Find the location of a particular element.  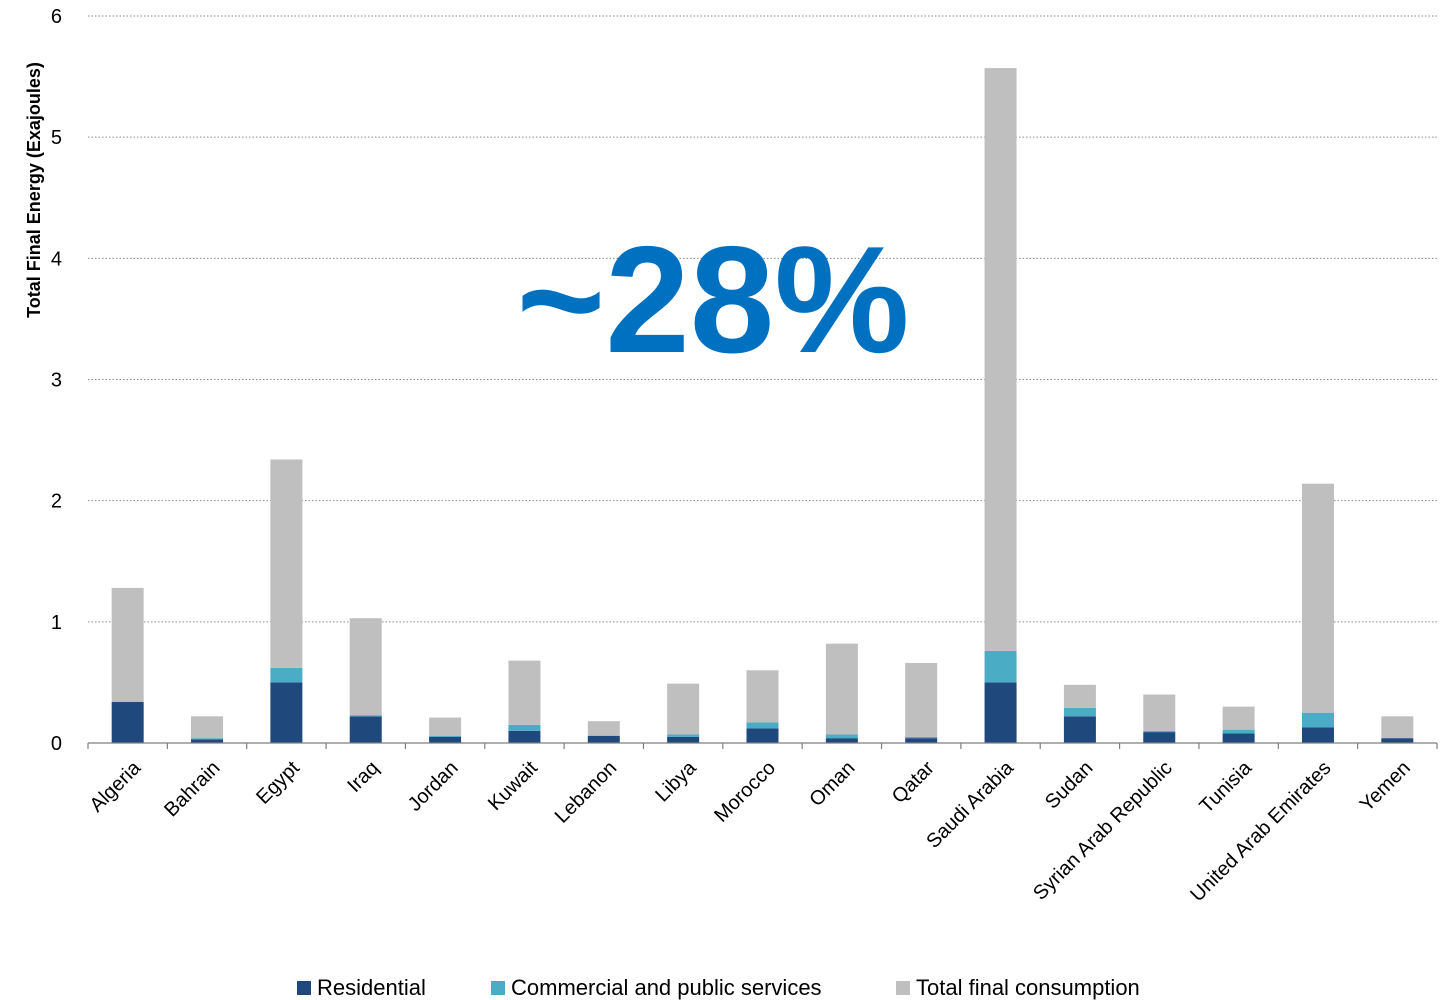

x-tick-label: Qatar is located at coordinates (913, 782).